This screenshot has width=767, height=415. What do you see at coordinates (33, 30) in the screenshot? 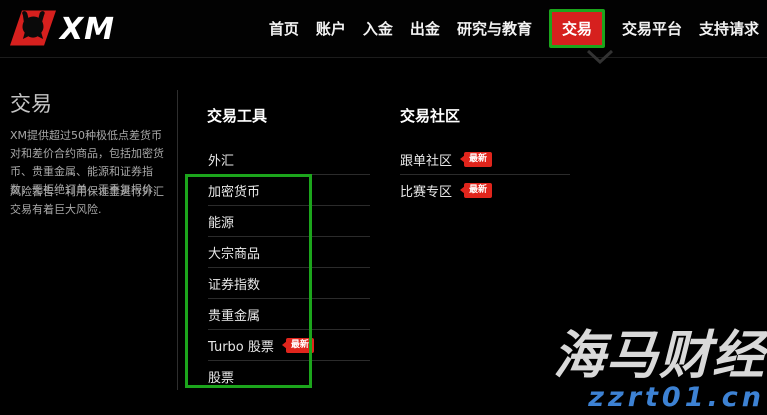
I see `xm-bull-icon` at bounding box center [33, 30].